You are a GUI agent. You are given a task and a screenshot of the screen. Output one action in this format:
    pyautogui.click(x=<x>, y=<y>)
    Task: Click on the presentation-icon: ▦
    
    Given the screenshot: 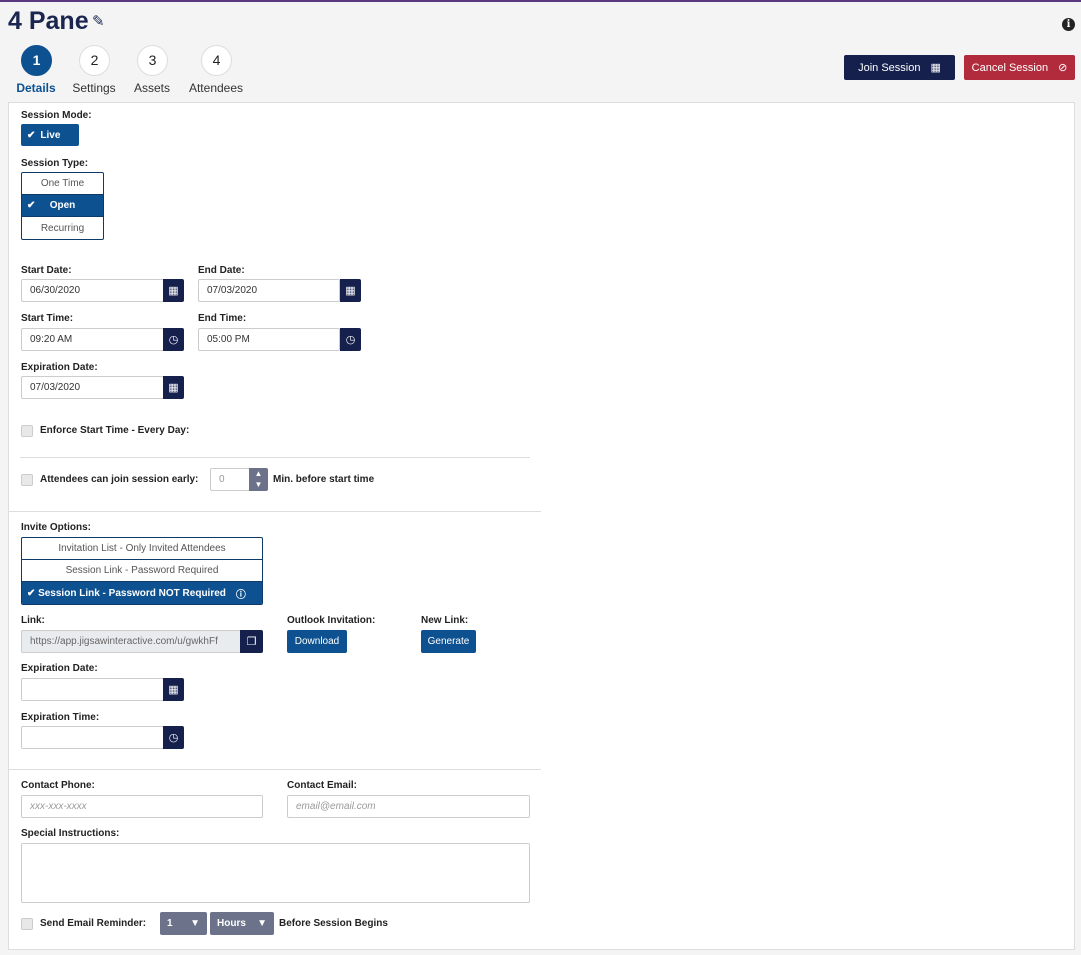 What is the action you would take?
    pyautogui.click(x=935, y=68)
    